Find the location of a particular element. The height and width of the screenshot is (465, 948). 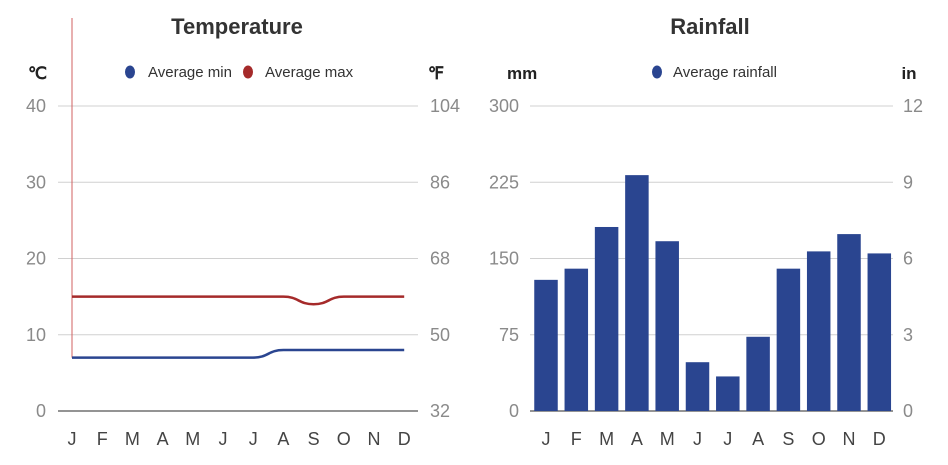

x-tick-1-4: M is located at coordinates (667, 439).